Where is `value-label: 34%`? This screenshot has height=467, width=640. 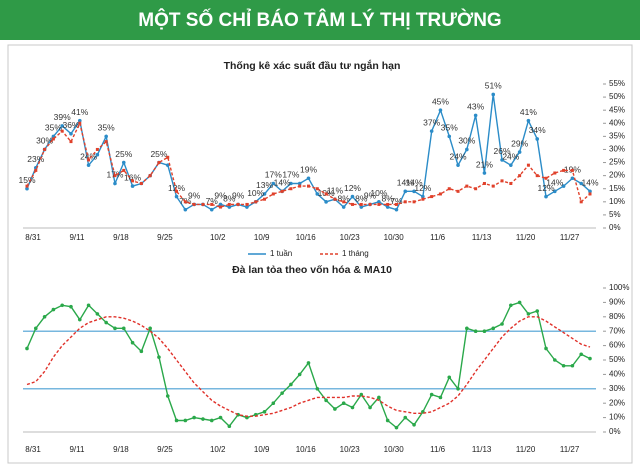
value-label: 34% is located at coordinates (537, 130).